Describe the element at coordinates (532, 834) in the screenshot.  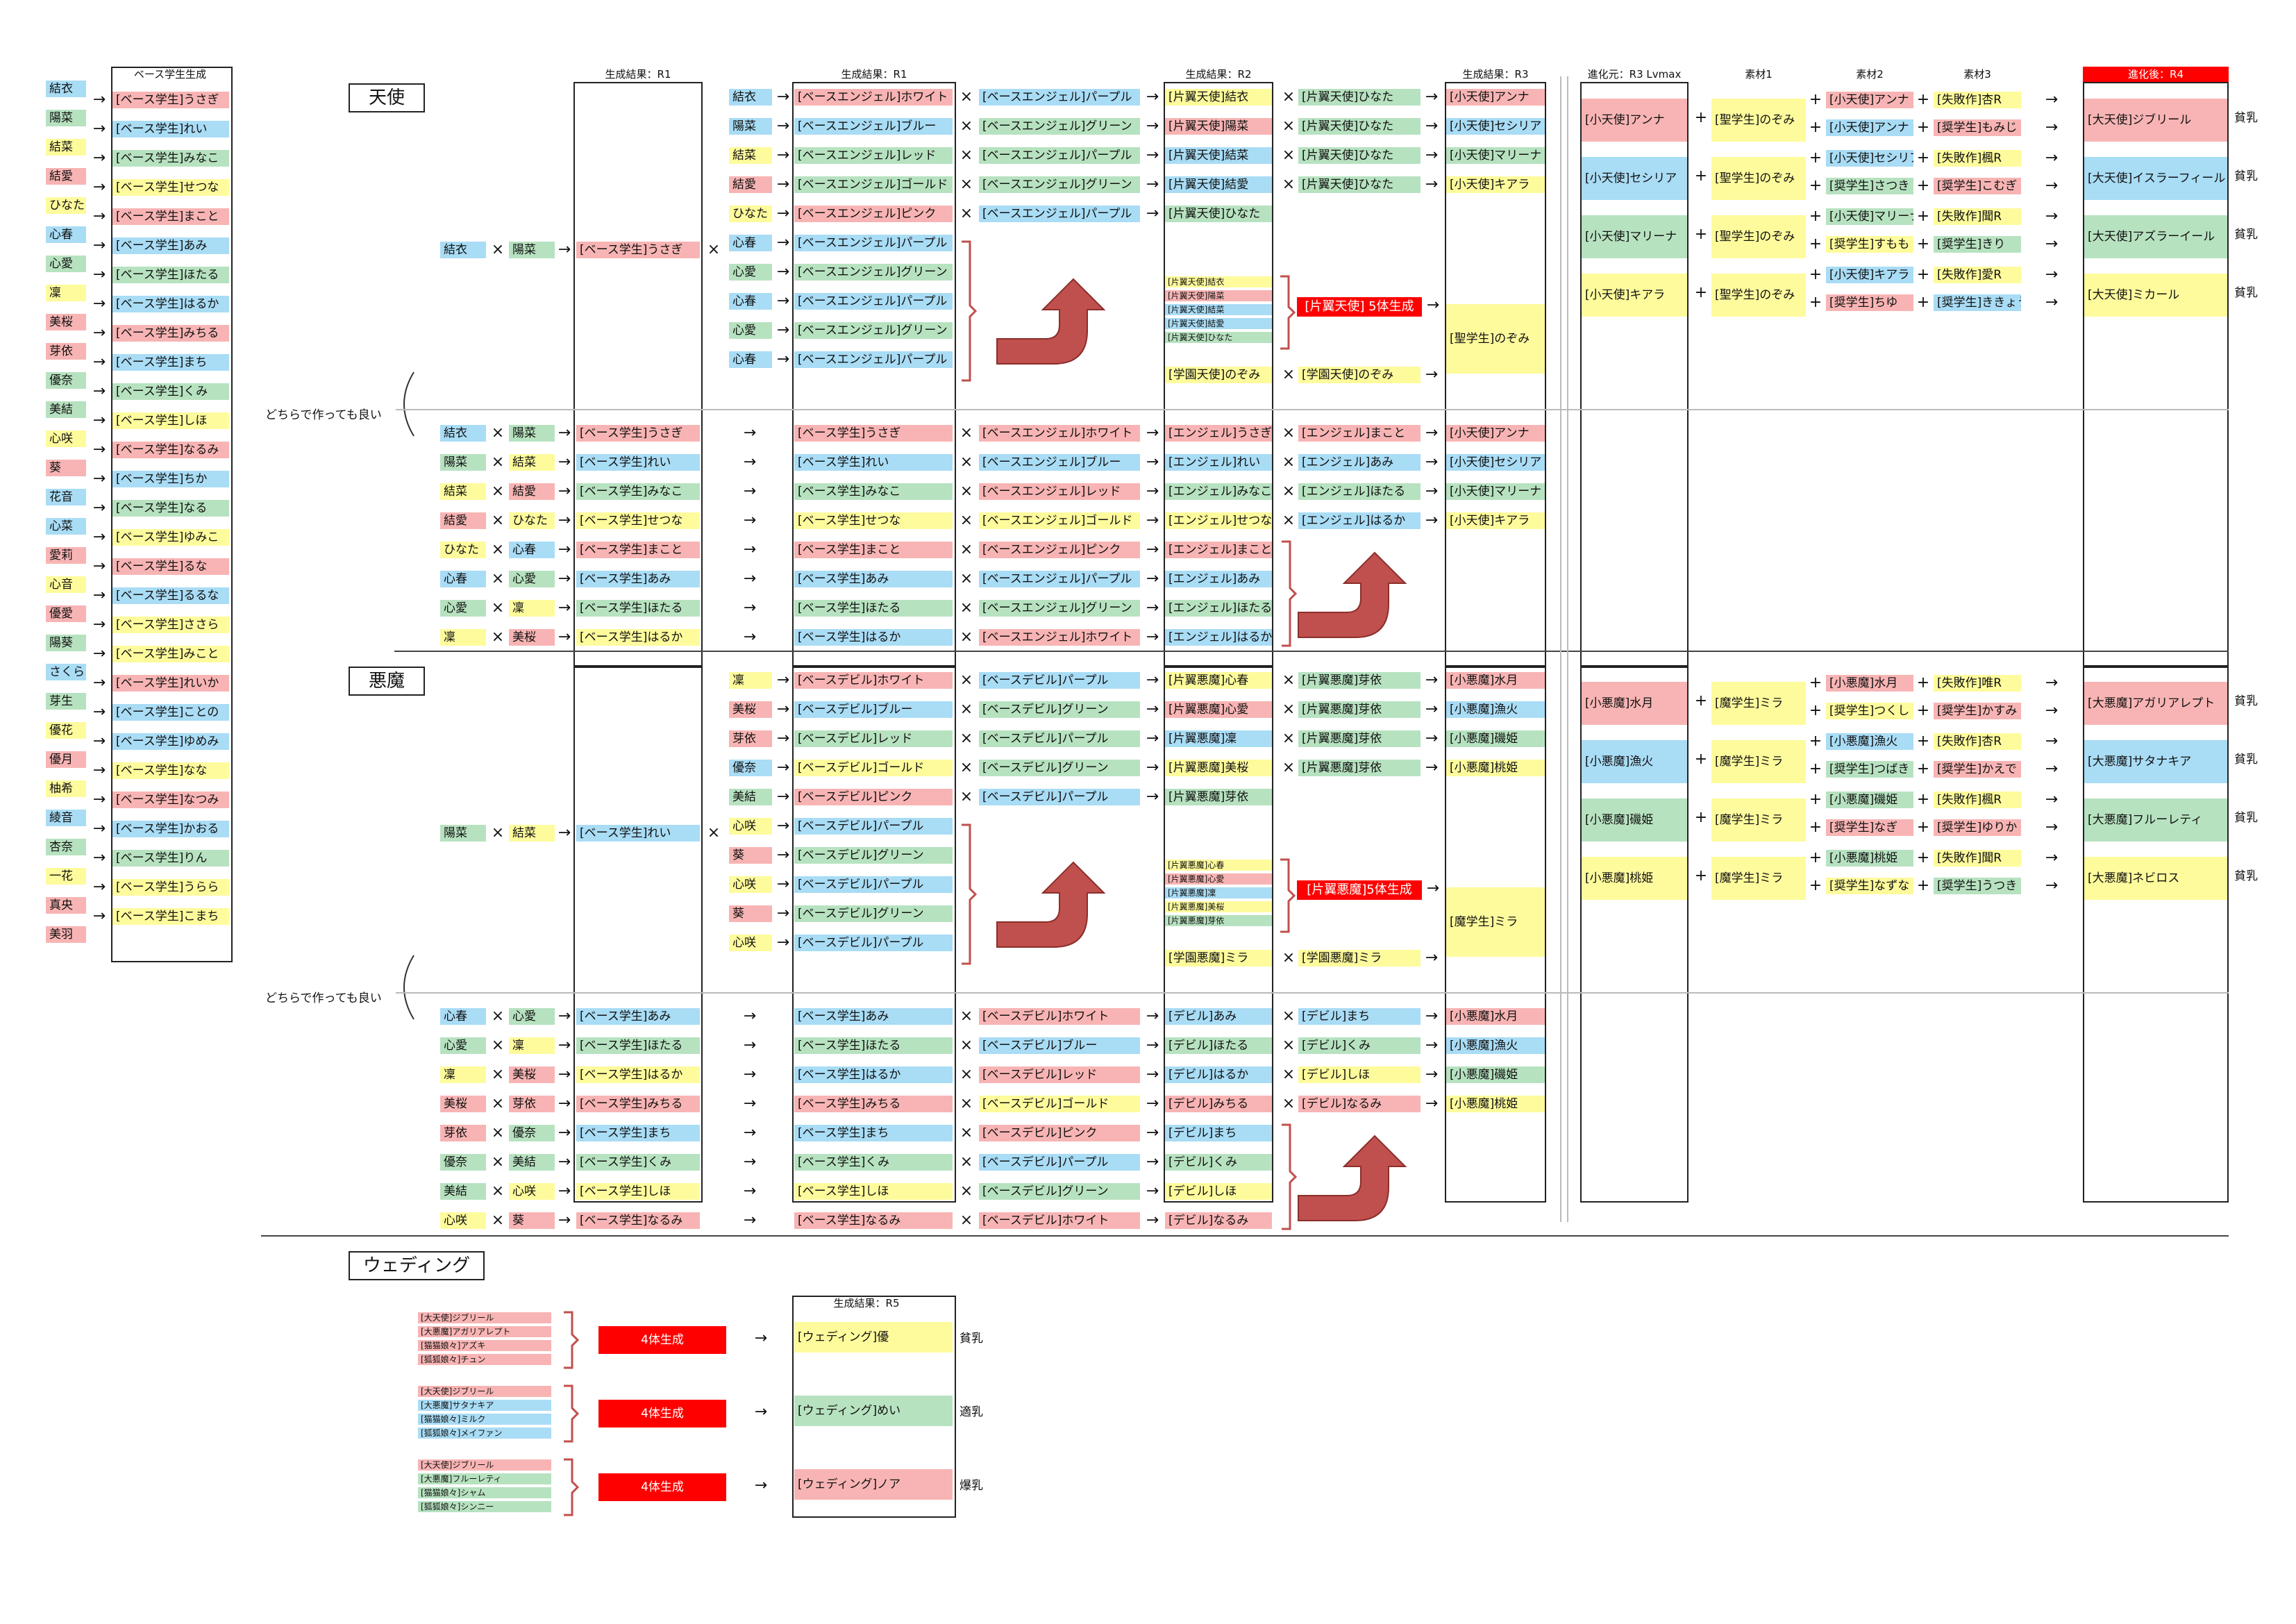
I see `parent-b: 結菜` at that location.